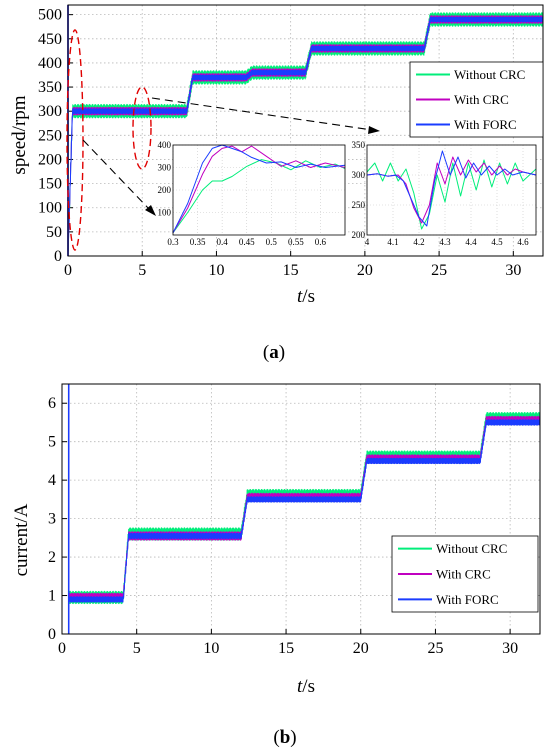  I want to click on current-legend-label-2: With FORC, so click(467, 599).